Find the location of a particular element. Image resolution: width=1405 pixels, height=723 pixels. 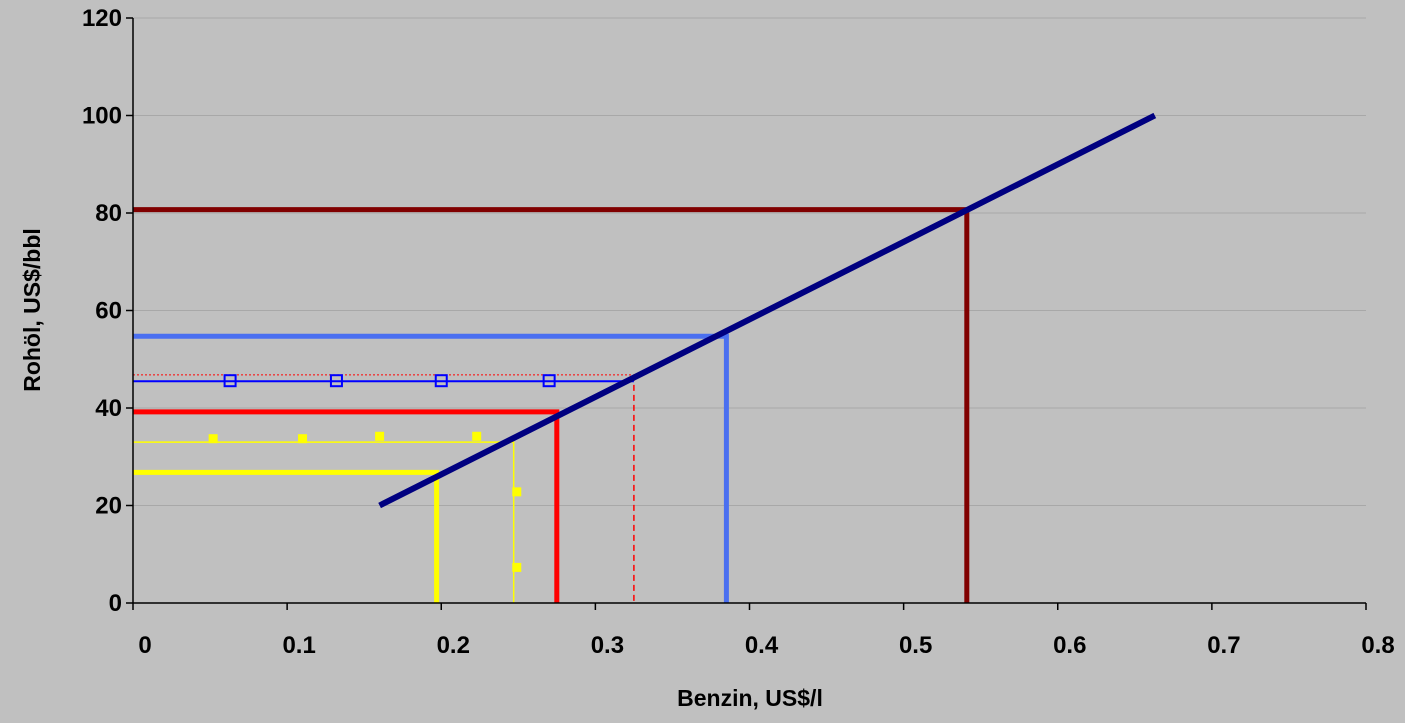

x-tick-label: 0.5 is located at coordinates (915, 645).